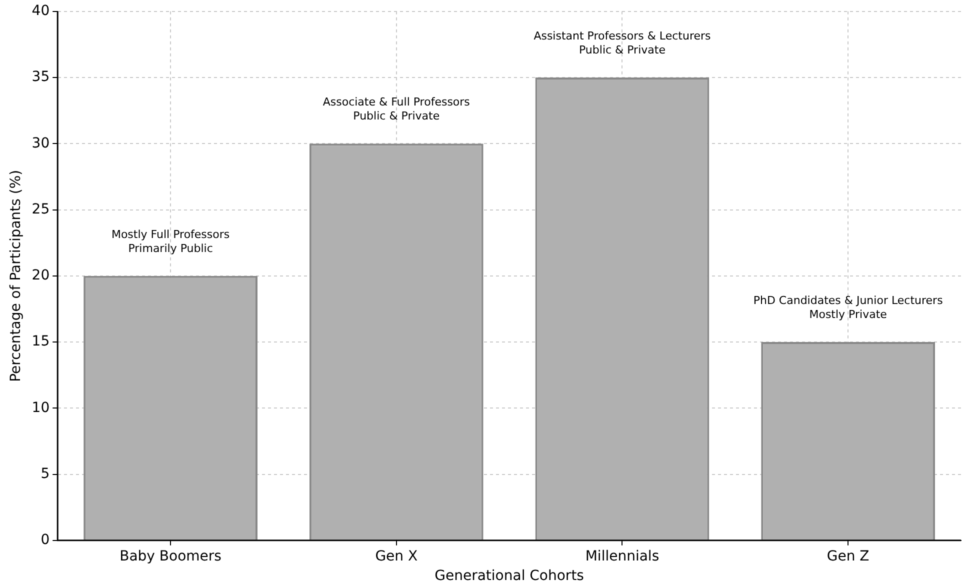 The width and height of the screenshot is (969, 585). Describe the element at coordinates (509, 576) in the screenshot. I see `x-axis-title: Generational Cohorts` at that location.